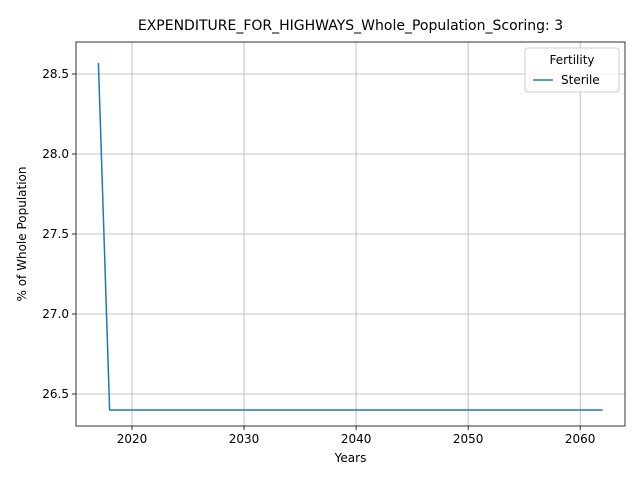  What do you see at coordinates (55, 74) in the screenshot?
I see `y-tick-label: 28.5` at bounding box center [55, 74].